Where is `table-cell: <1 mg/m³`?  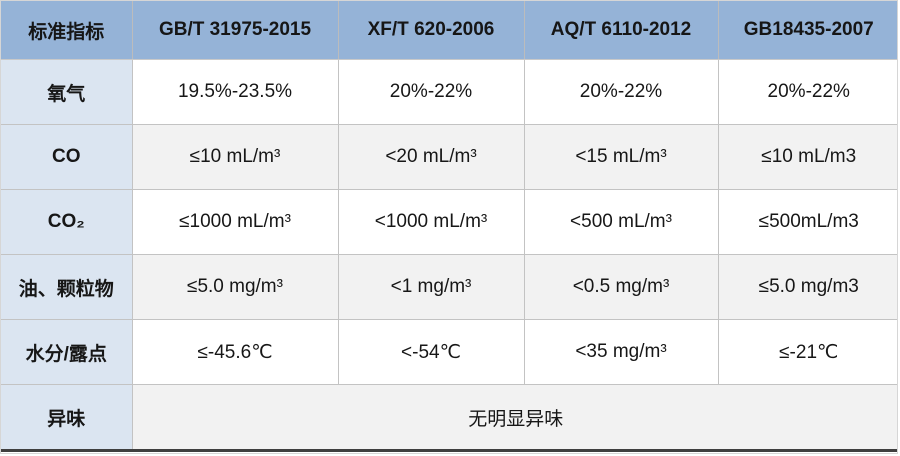
table-cell: <1 mg/m³ is located at coordinates (431, 287).